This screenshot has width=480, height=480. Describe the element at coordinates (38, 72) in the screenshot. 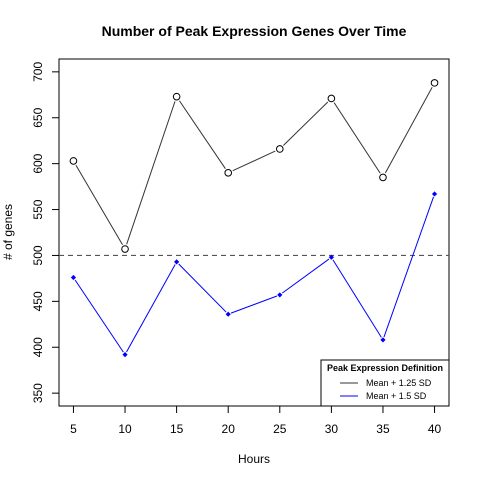

I see `y-tick-label: 700` at that location.